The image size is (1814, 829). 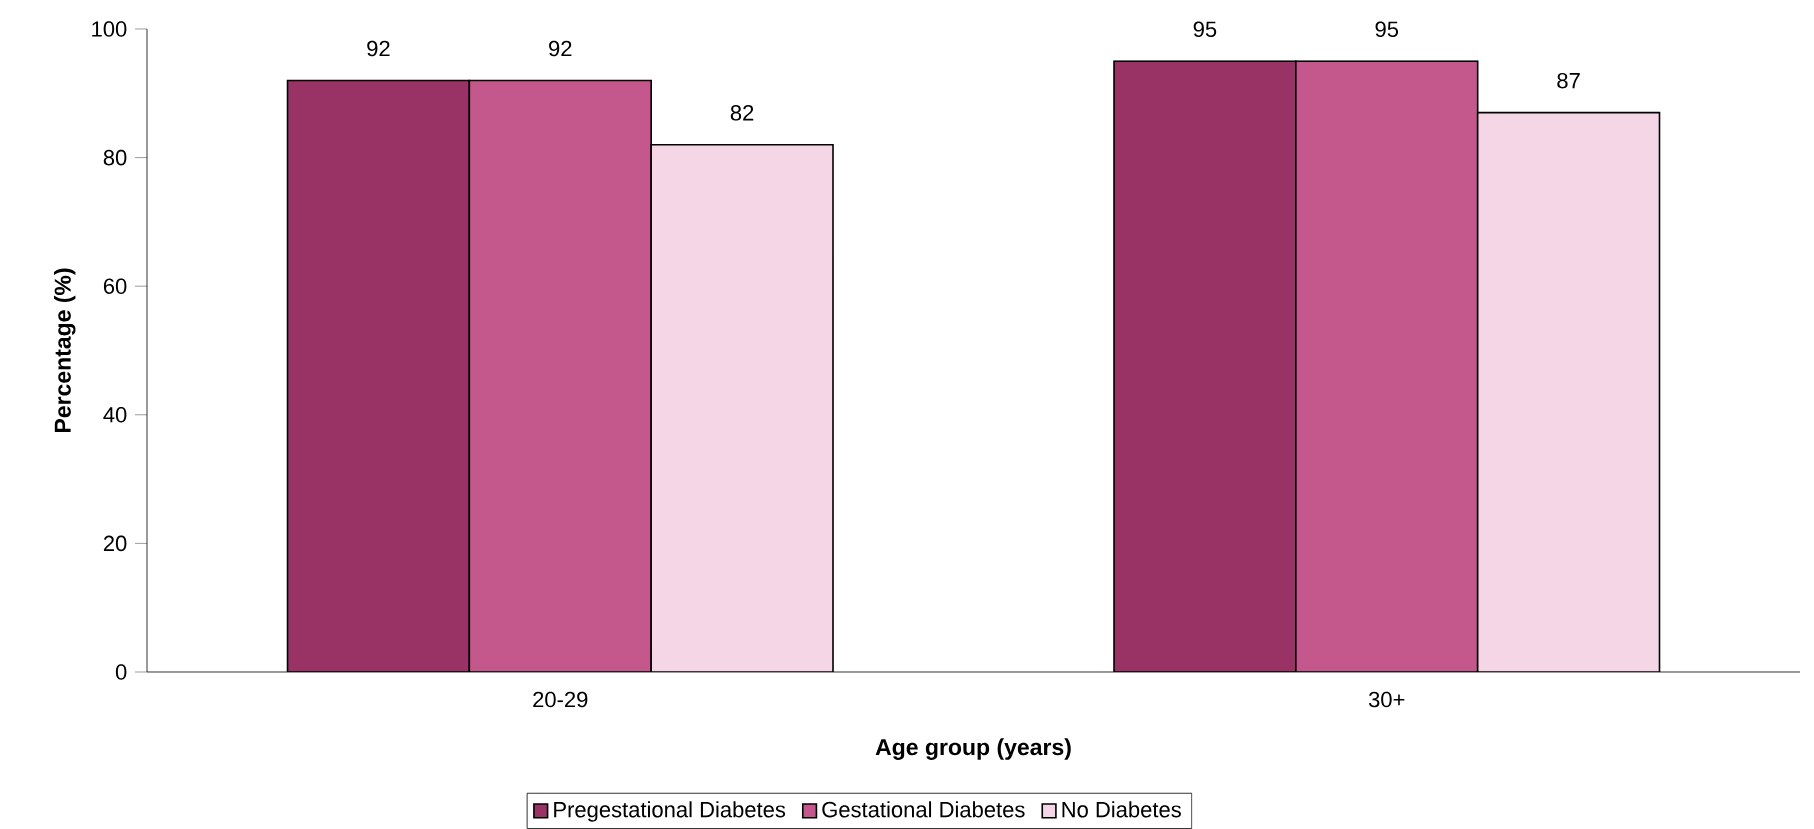 What do you see at coordinates (742, 113) in the screenshot?
I see `data-label: 82` at bounding box center [742, 113].